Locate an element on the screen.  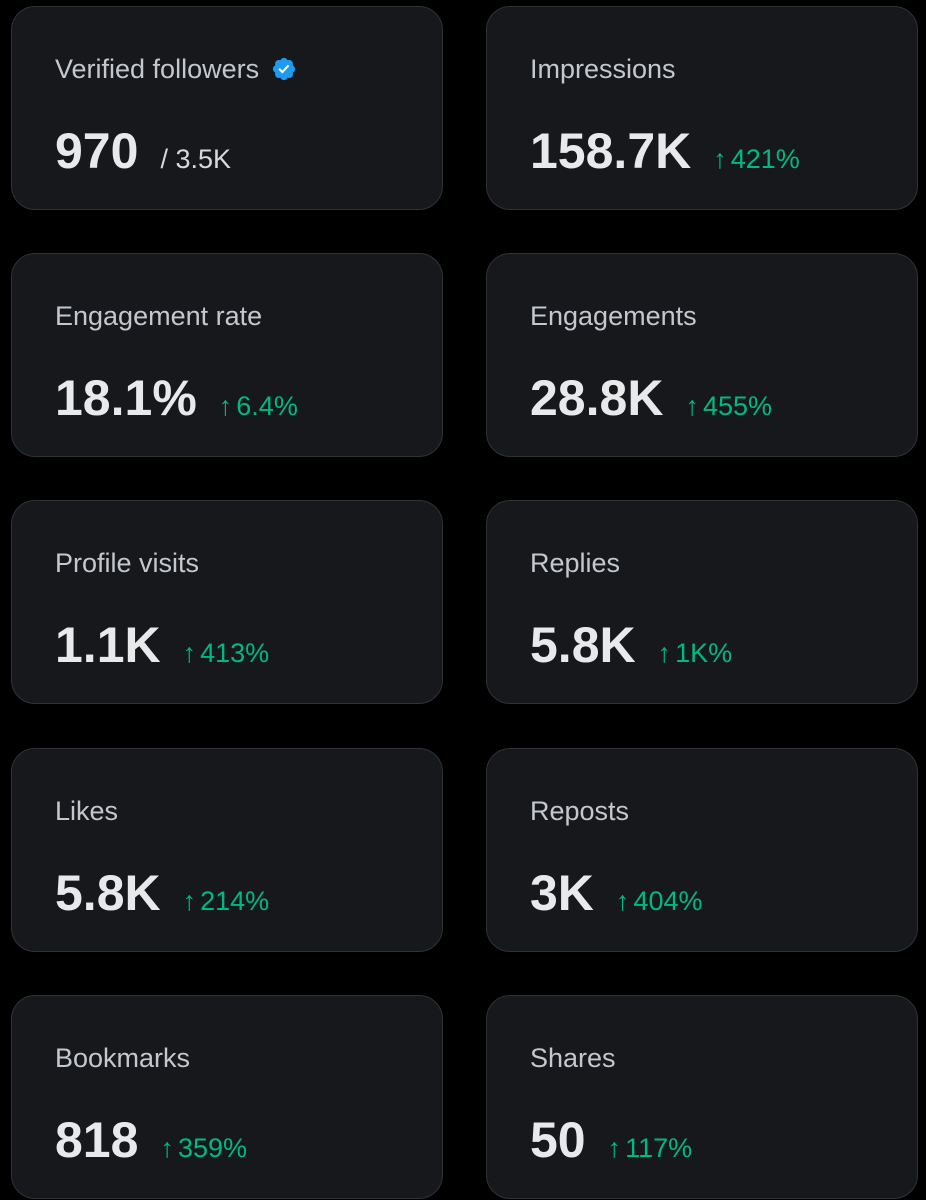
value-row: 158.7K ↑ 421% is located at coordinates (665, 151).